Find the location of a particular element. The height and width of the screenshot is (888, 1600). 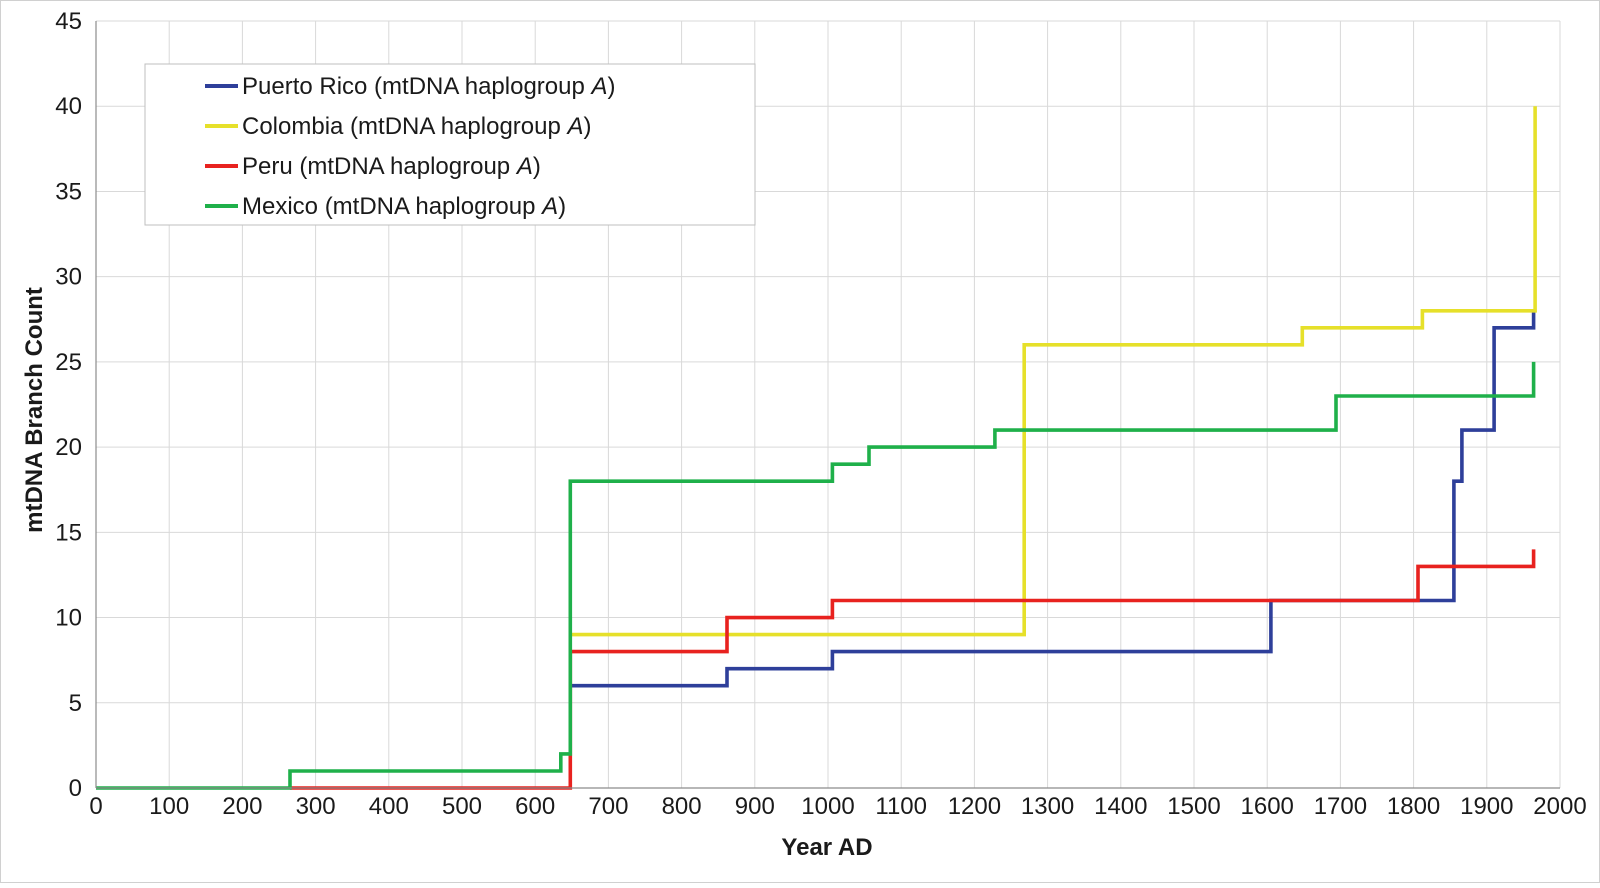

y-tick-labels: 0 5 10 15 20 25 30 35 40 45 is located at coordinates (68, 405).